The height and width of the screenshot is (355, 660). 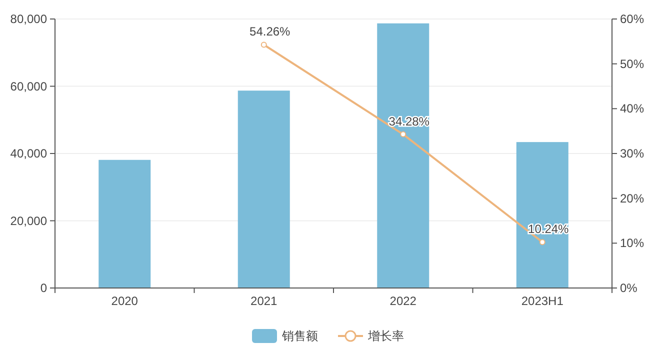 I want to click on y2-tick-label: 0%, so click(x=629, y=288).